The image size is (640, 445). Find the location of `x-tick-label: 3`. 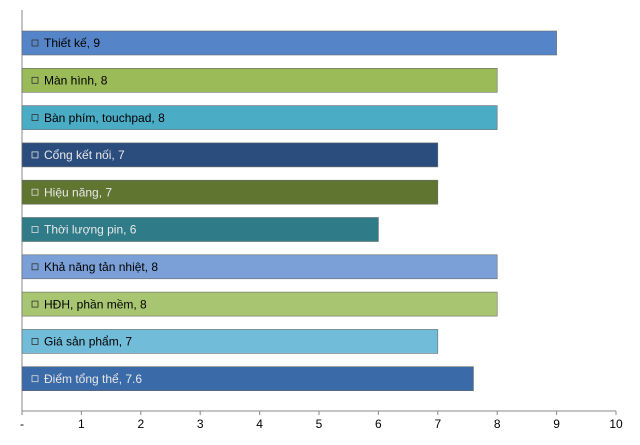

x-tick-label: 3 is located at coordinates (200, 424).